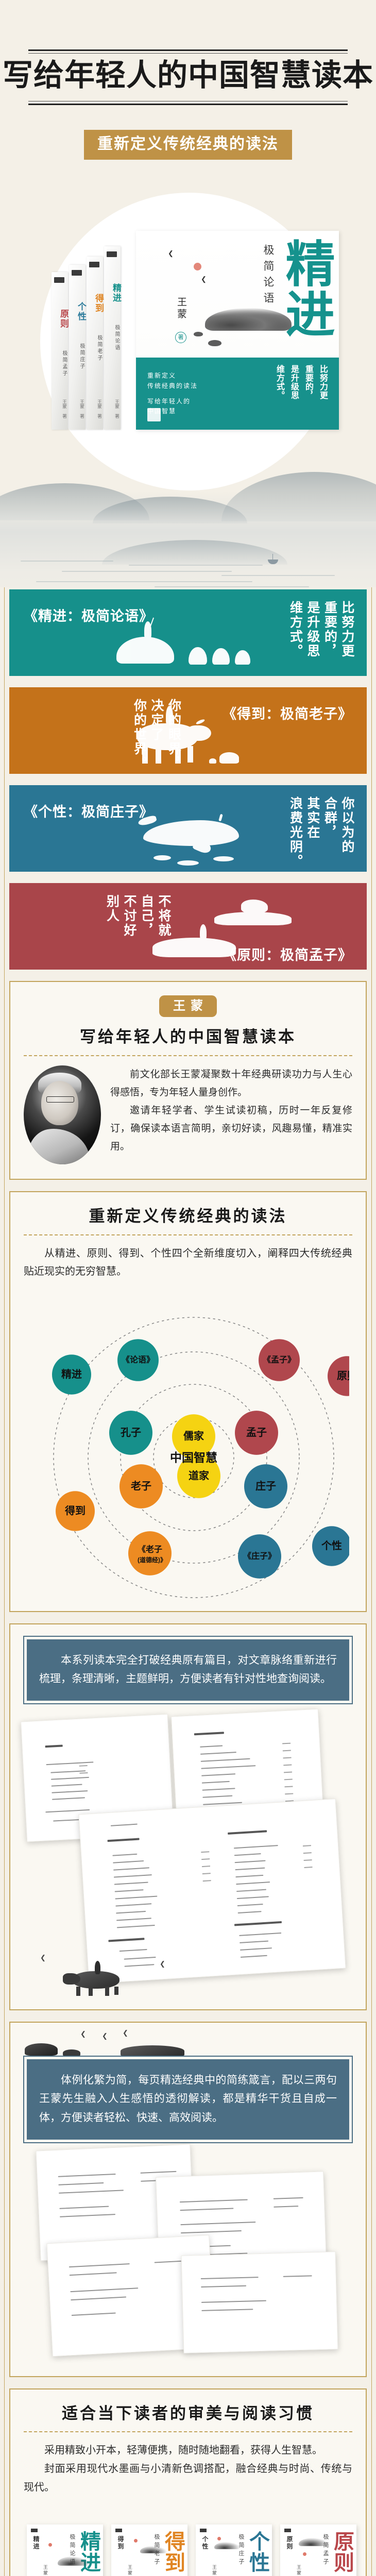  What do you see at coordinates (256, 1433) in the screenshot?
I see `diagram-node: 孟子` at bounding box center [256, 1433].